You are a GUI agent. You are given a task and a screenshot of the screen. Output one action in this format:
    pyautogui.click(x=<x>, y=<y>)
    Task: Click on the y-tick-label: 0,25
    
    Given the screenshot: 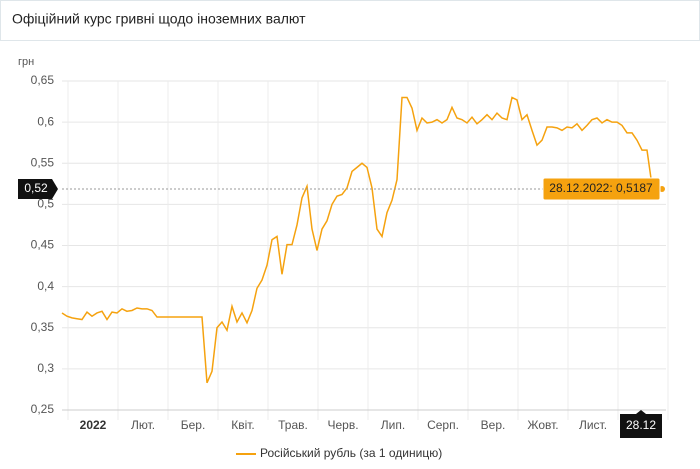 What is the action you would take?
    pyautogui.click(x=43, y=409)
    